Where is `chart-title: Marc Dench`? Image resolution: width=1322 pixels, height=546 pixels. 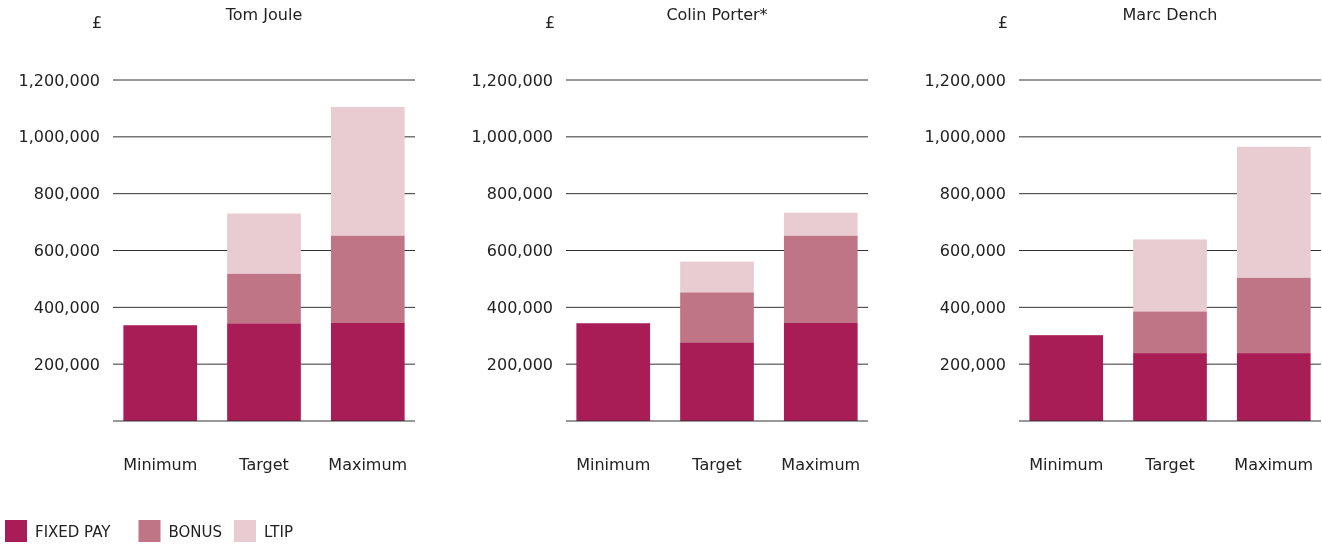 chart-title: Marc Dench is located at coordinates (1170, 14).